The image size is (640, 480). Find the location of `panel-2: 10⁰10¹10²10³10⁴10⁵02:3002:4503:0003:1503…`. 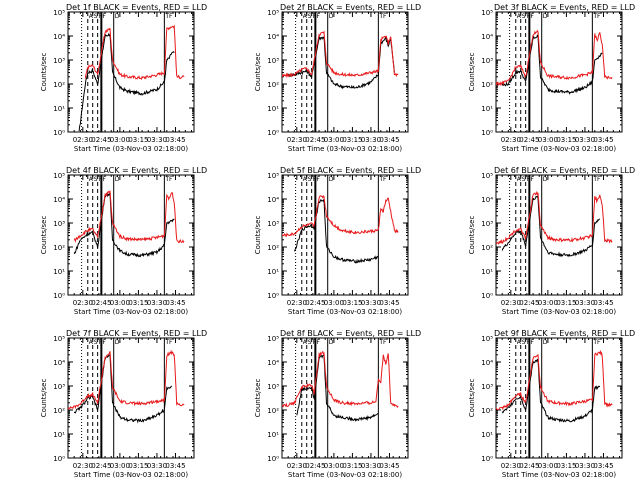

panel-2: 10⁰10¹10²10³10⁴10⁵02:3002:4503:0003:1503… is located at coordinates (337, 78).